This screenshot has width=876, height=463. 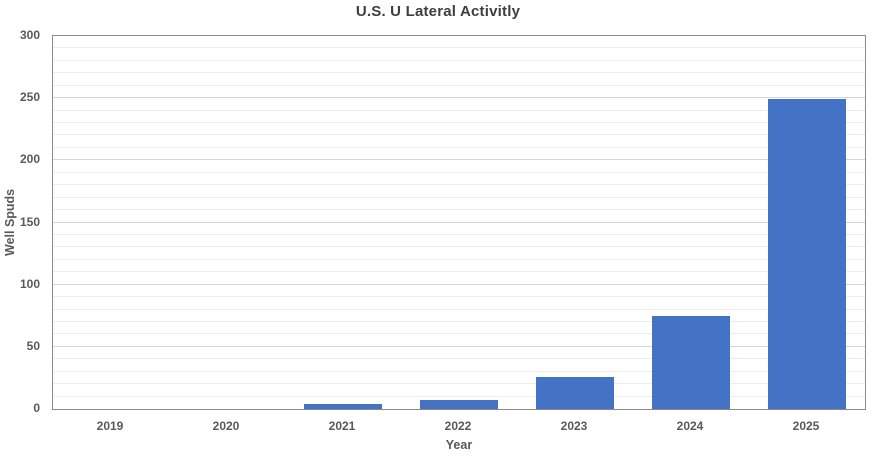 I want to click on bar-2022, so click(x=459, y=404).